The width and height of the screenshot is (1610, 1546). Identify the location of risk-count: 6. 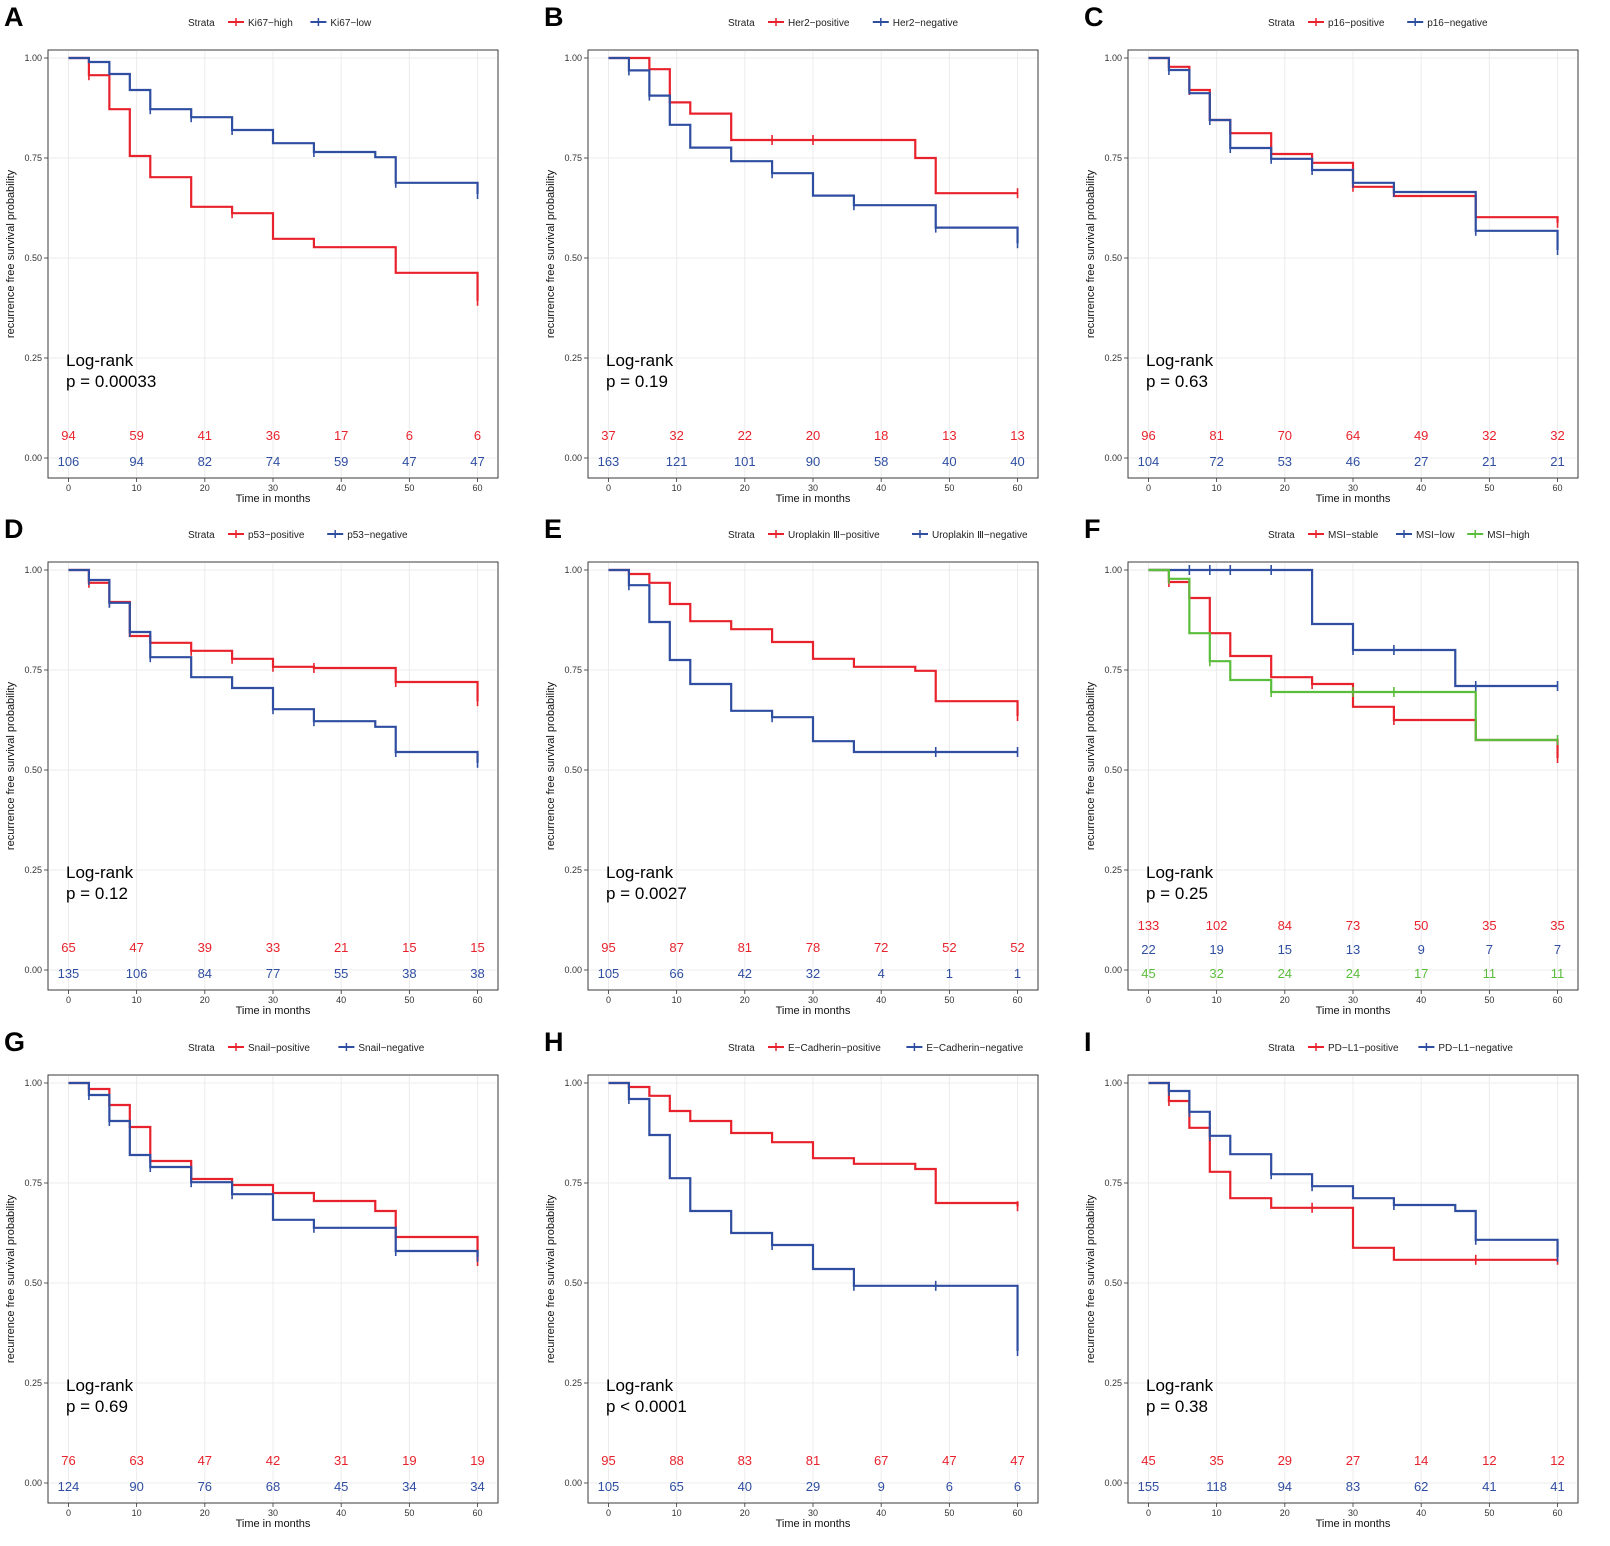
(477, 435).